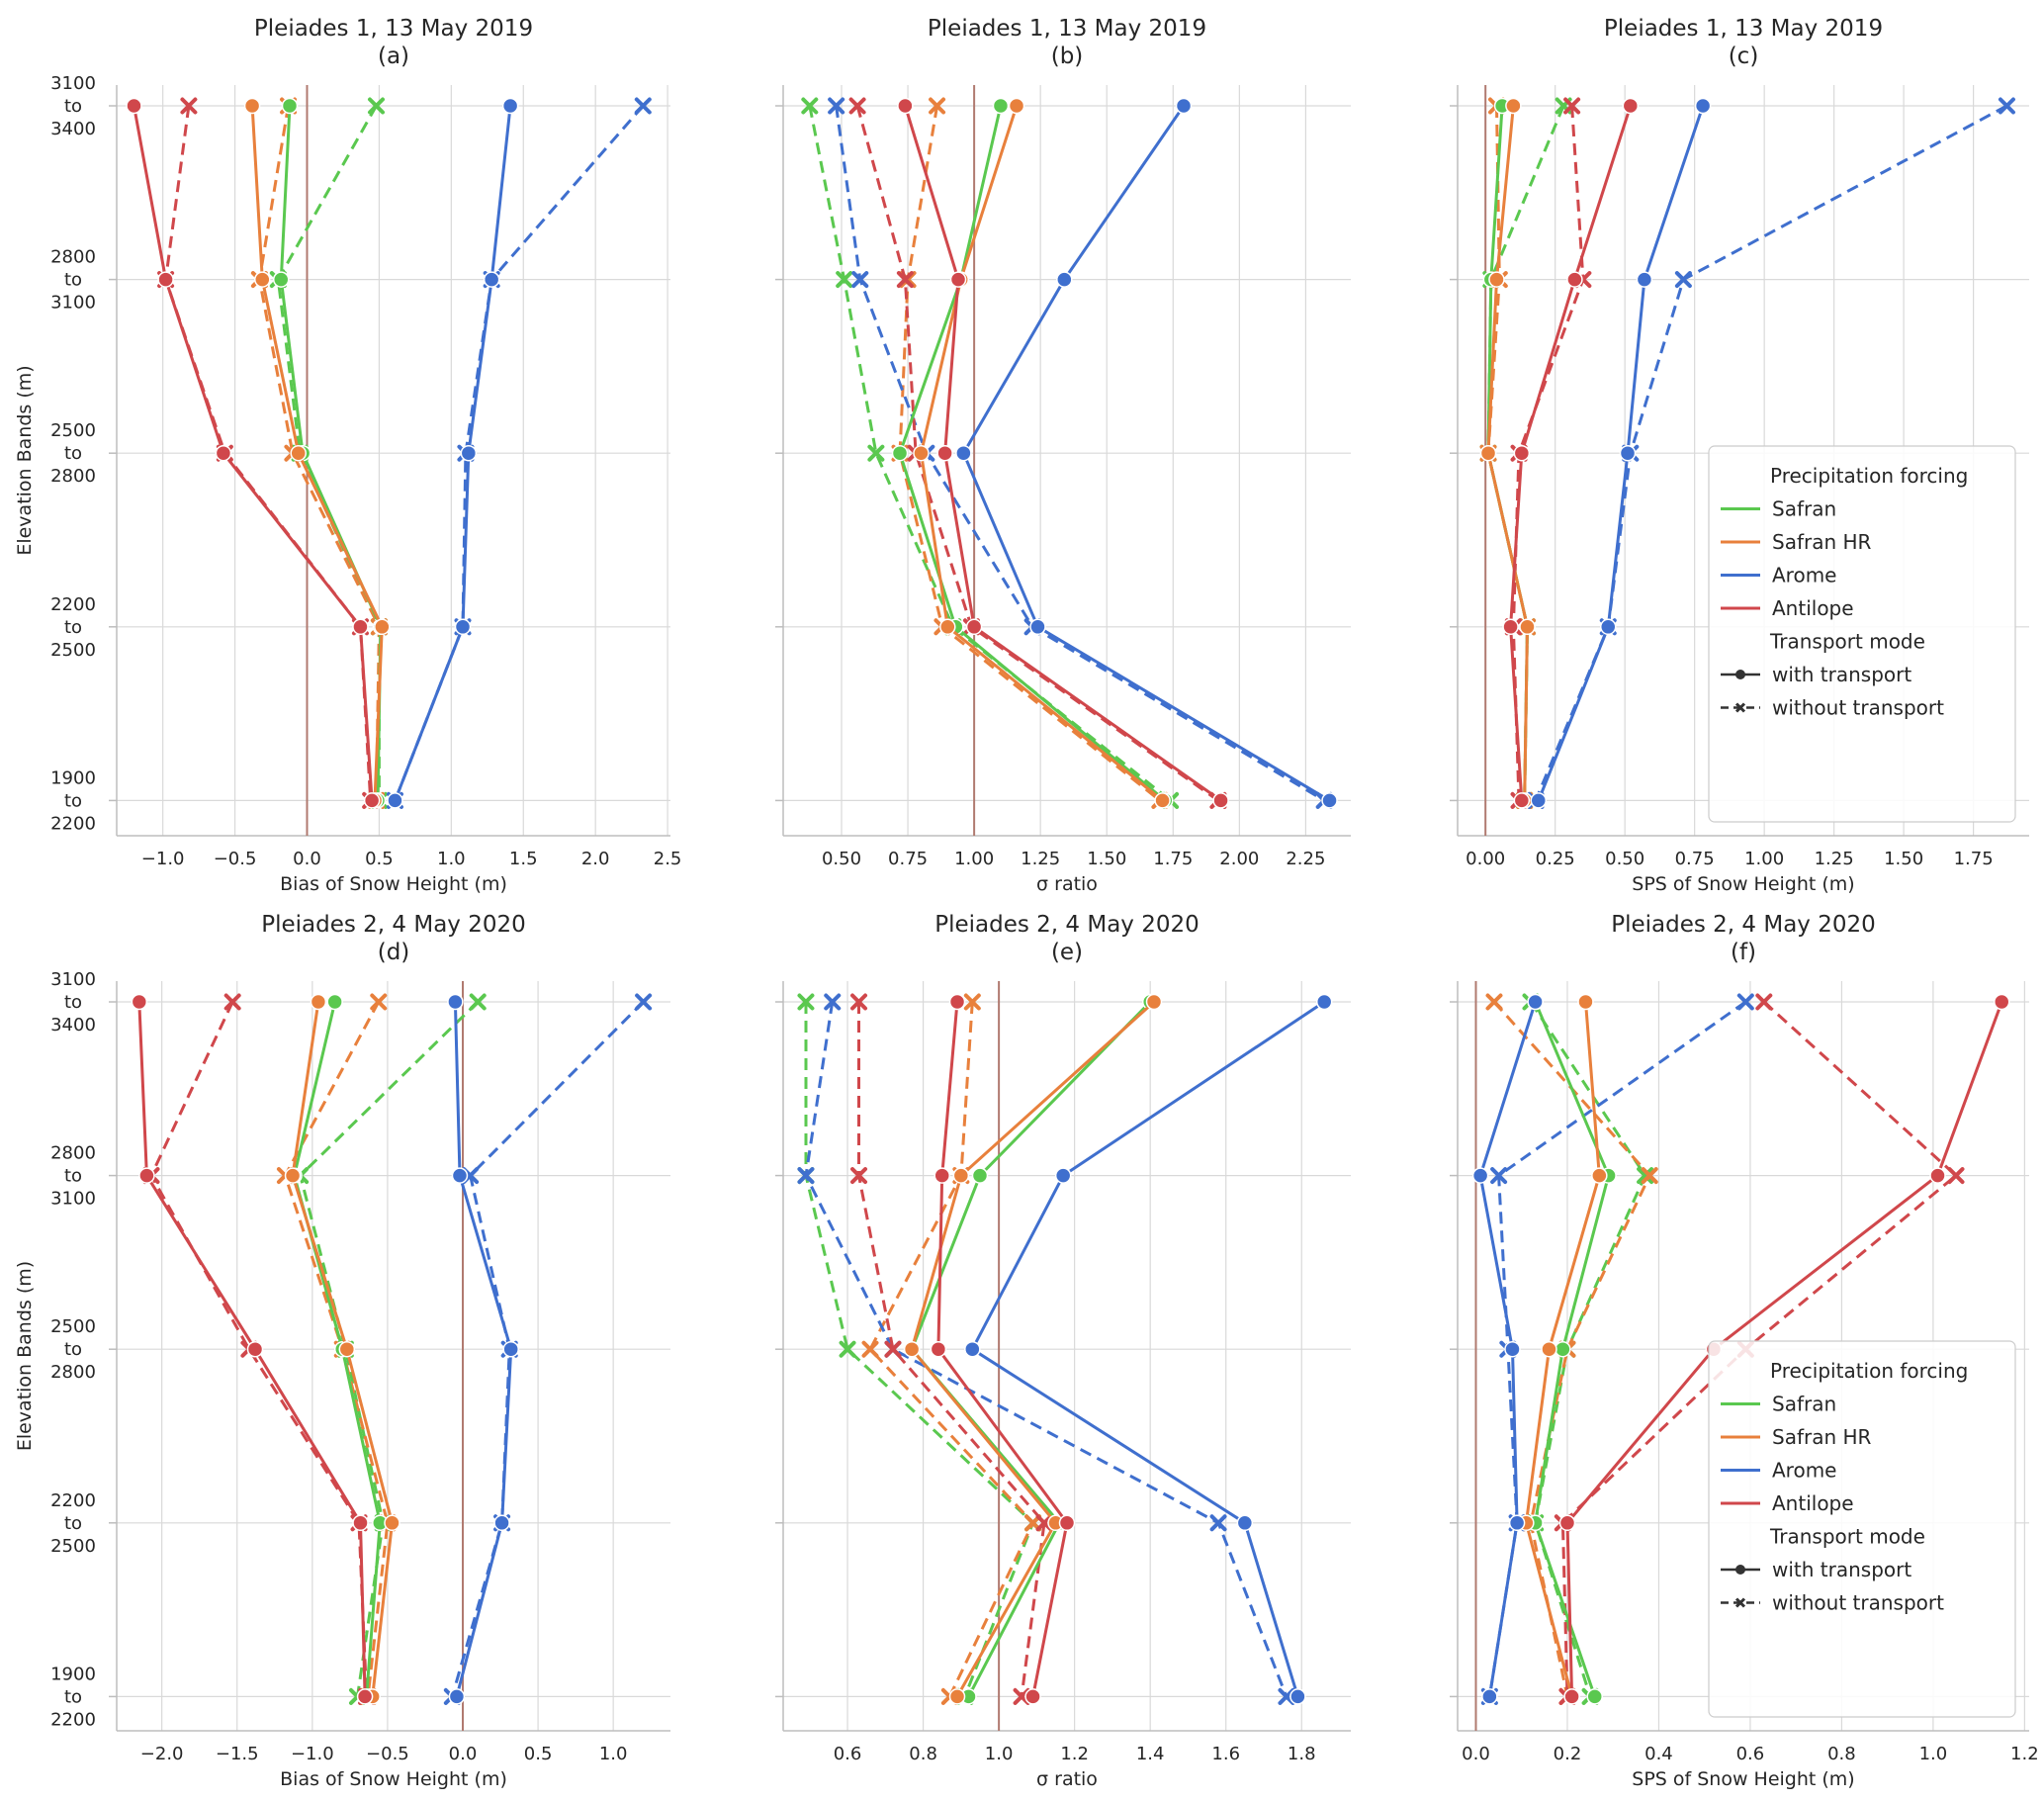 Image resolution: width=2044 pixels, height=1802 pixels. I want to click on x-tick-label: −1.0, so click(163, 859).